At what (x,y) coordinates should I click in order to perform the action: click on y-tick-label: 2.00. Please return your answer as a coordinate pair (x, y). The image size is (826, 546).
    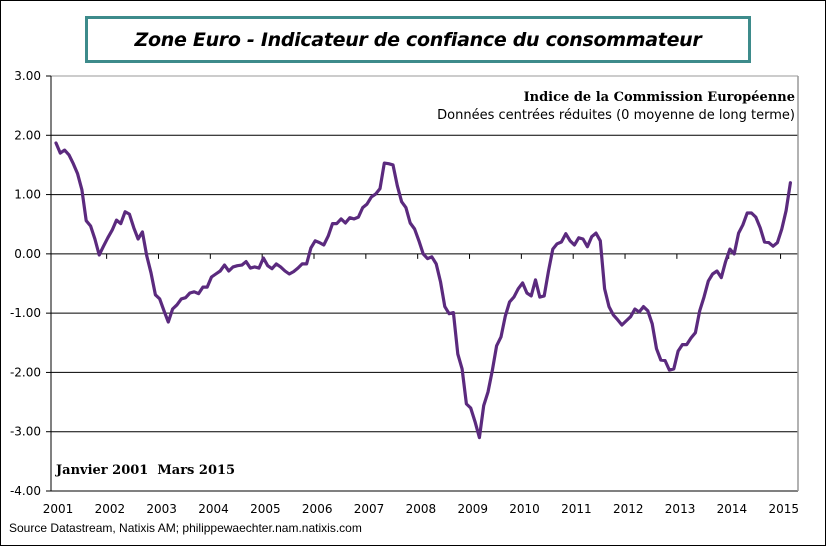
    Looking at the image, I should click on (27, 135).